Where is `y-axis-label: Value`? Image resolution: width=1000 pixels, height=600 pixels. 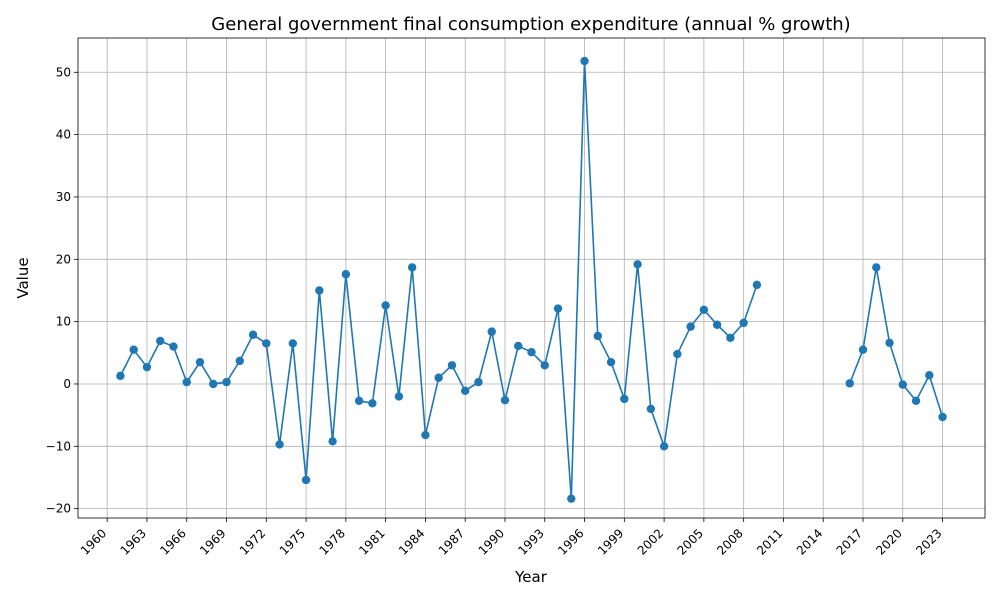
y-axis-label: Value is located at coordinates (23, 277).